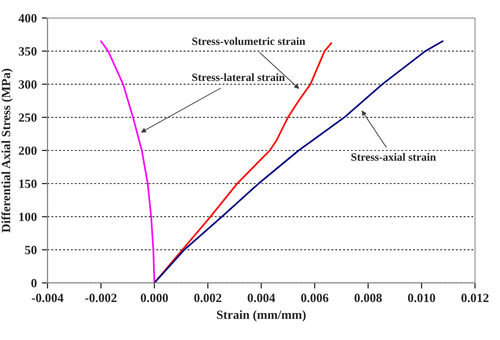 The width and height of the screenshot is (500, 340). Describe the element at coordinates (238, 77) in the screenshot. I see `annotation: Stress-lateral strain` at that location.